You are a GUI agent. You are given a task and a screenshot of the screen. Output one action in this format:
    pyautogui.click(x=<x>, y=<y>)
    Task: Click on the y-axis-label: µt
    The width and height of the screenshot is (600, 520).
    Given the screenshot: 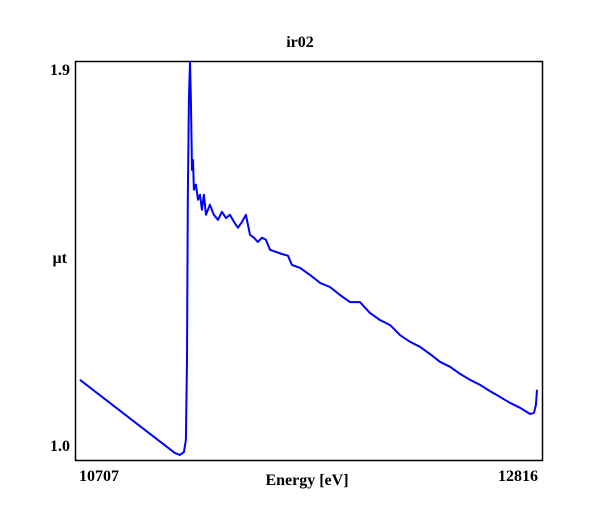 What is the action you would take?
    pyautogui.click(x=59, y=258)
    